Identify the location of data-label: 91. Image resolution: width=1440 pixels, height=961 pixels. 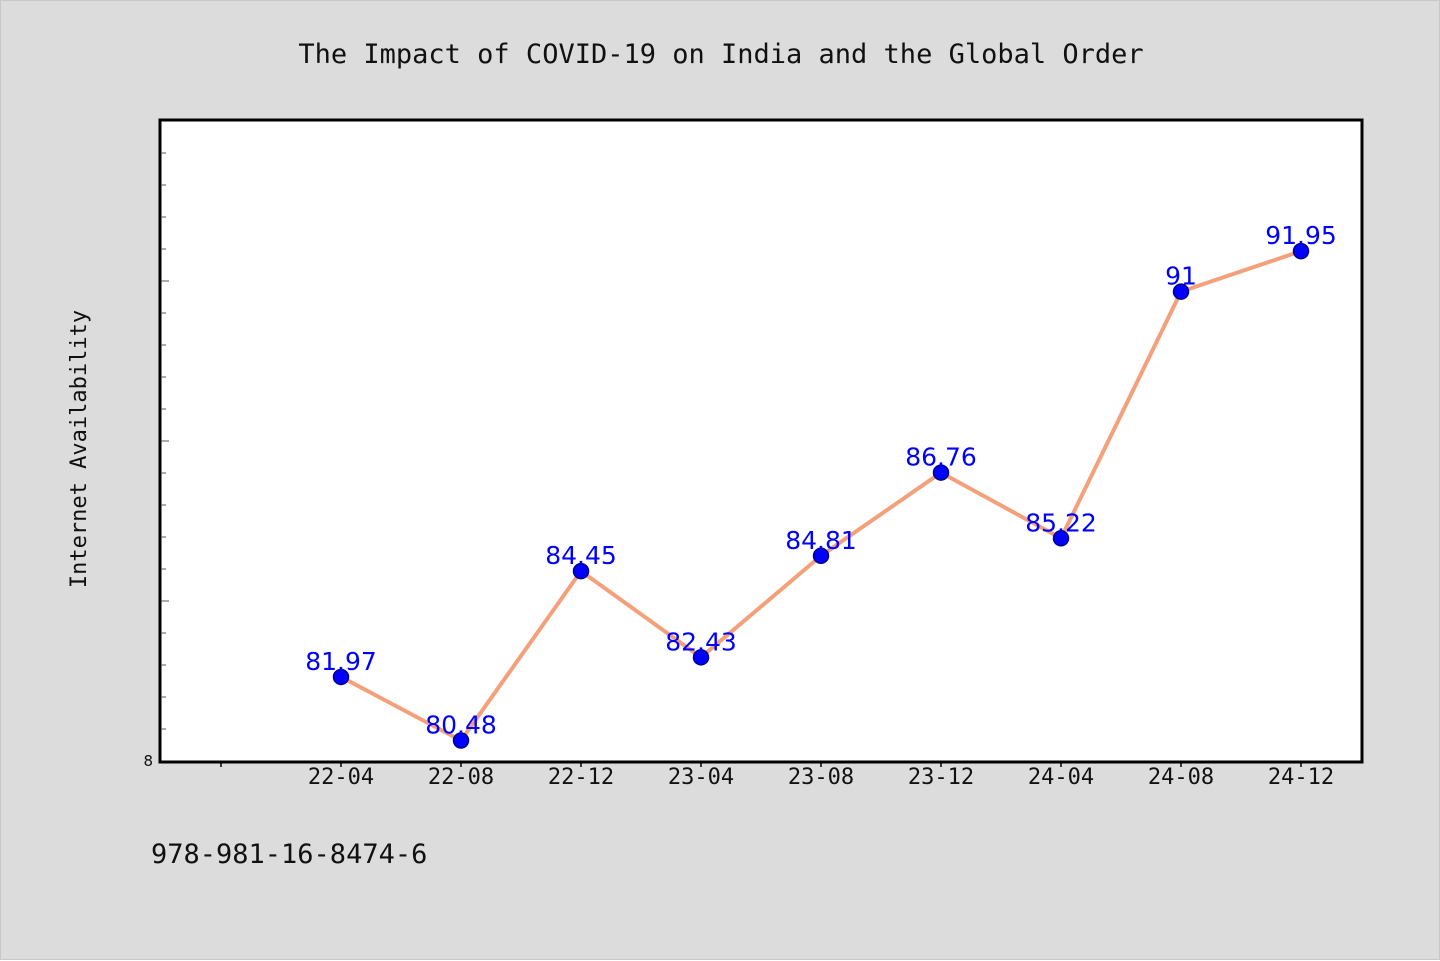
(1181, 276).